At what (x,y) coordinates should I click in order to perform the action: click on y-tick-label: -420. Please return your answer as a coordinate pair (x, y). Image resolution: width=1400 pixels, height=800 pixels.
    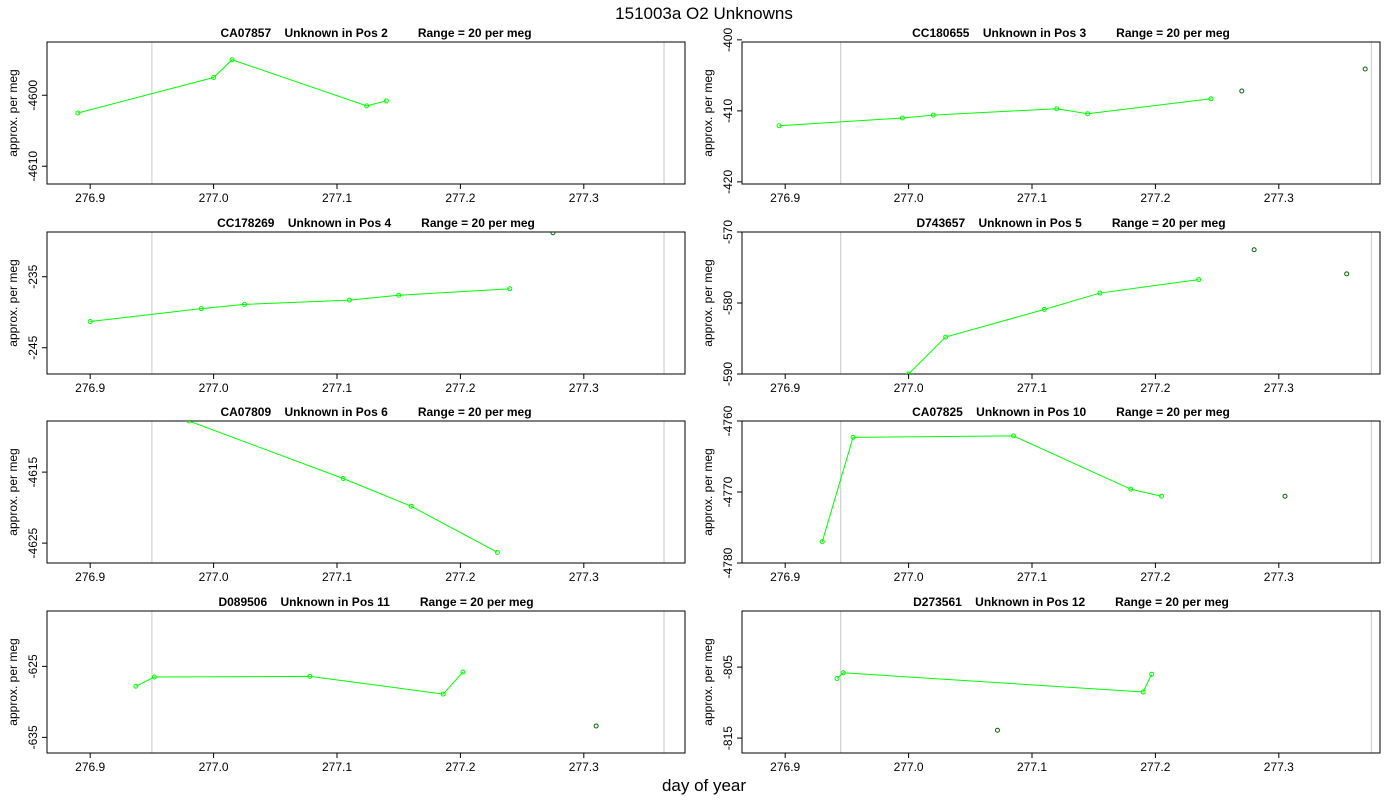
    Looking at the image, I should click on (728, 182).